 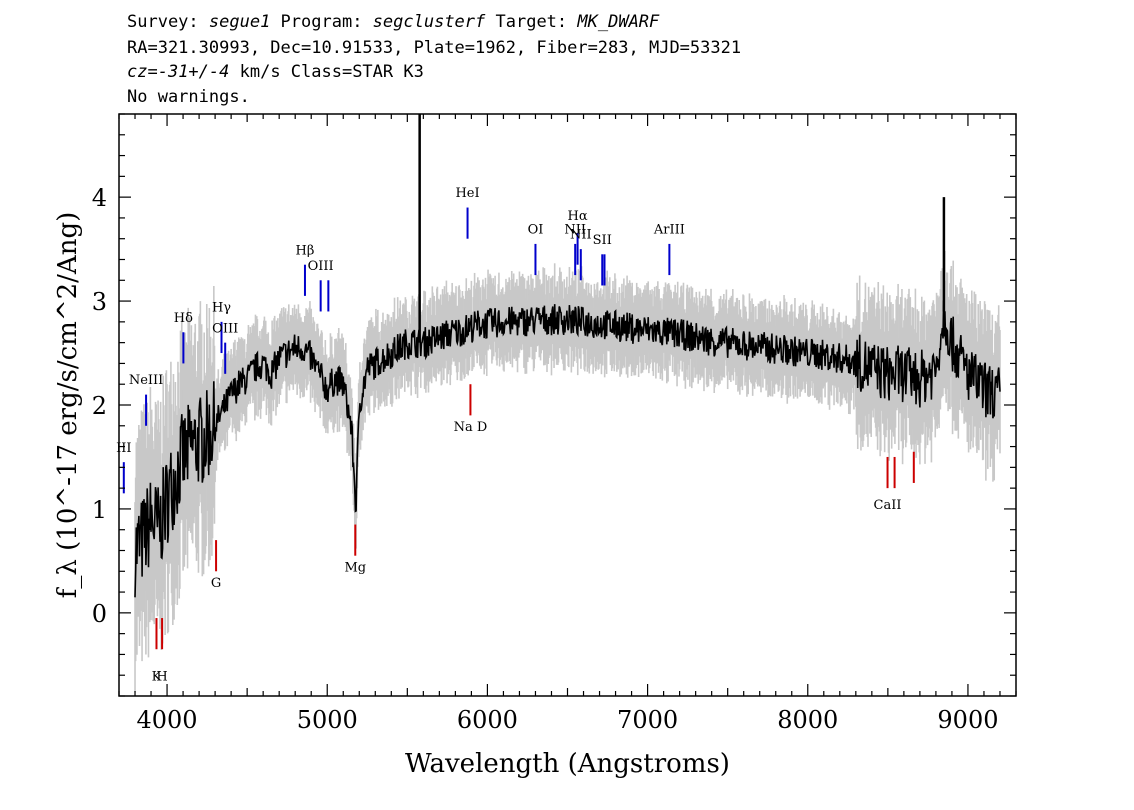 I want to click on line-marker-label: K, so click(x=157, y=676).